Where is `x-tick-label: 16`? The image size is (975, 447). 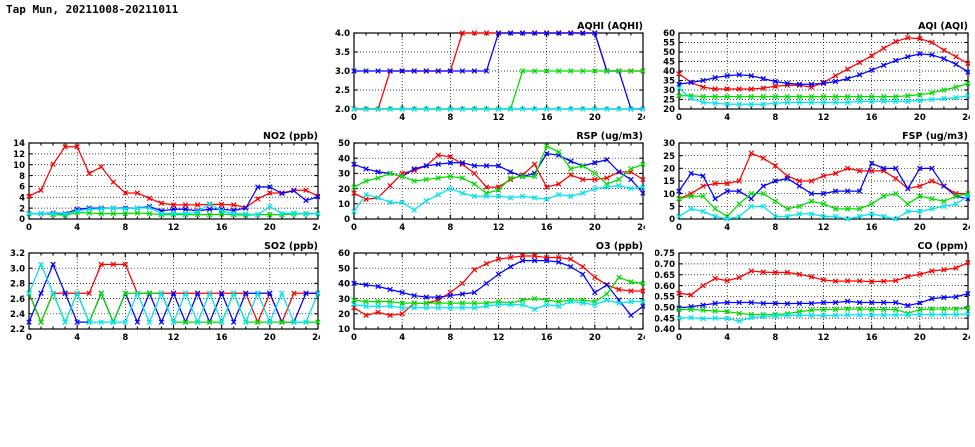 x-tick-label: 16 is located at coordinates (222, 228).